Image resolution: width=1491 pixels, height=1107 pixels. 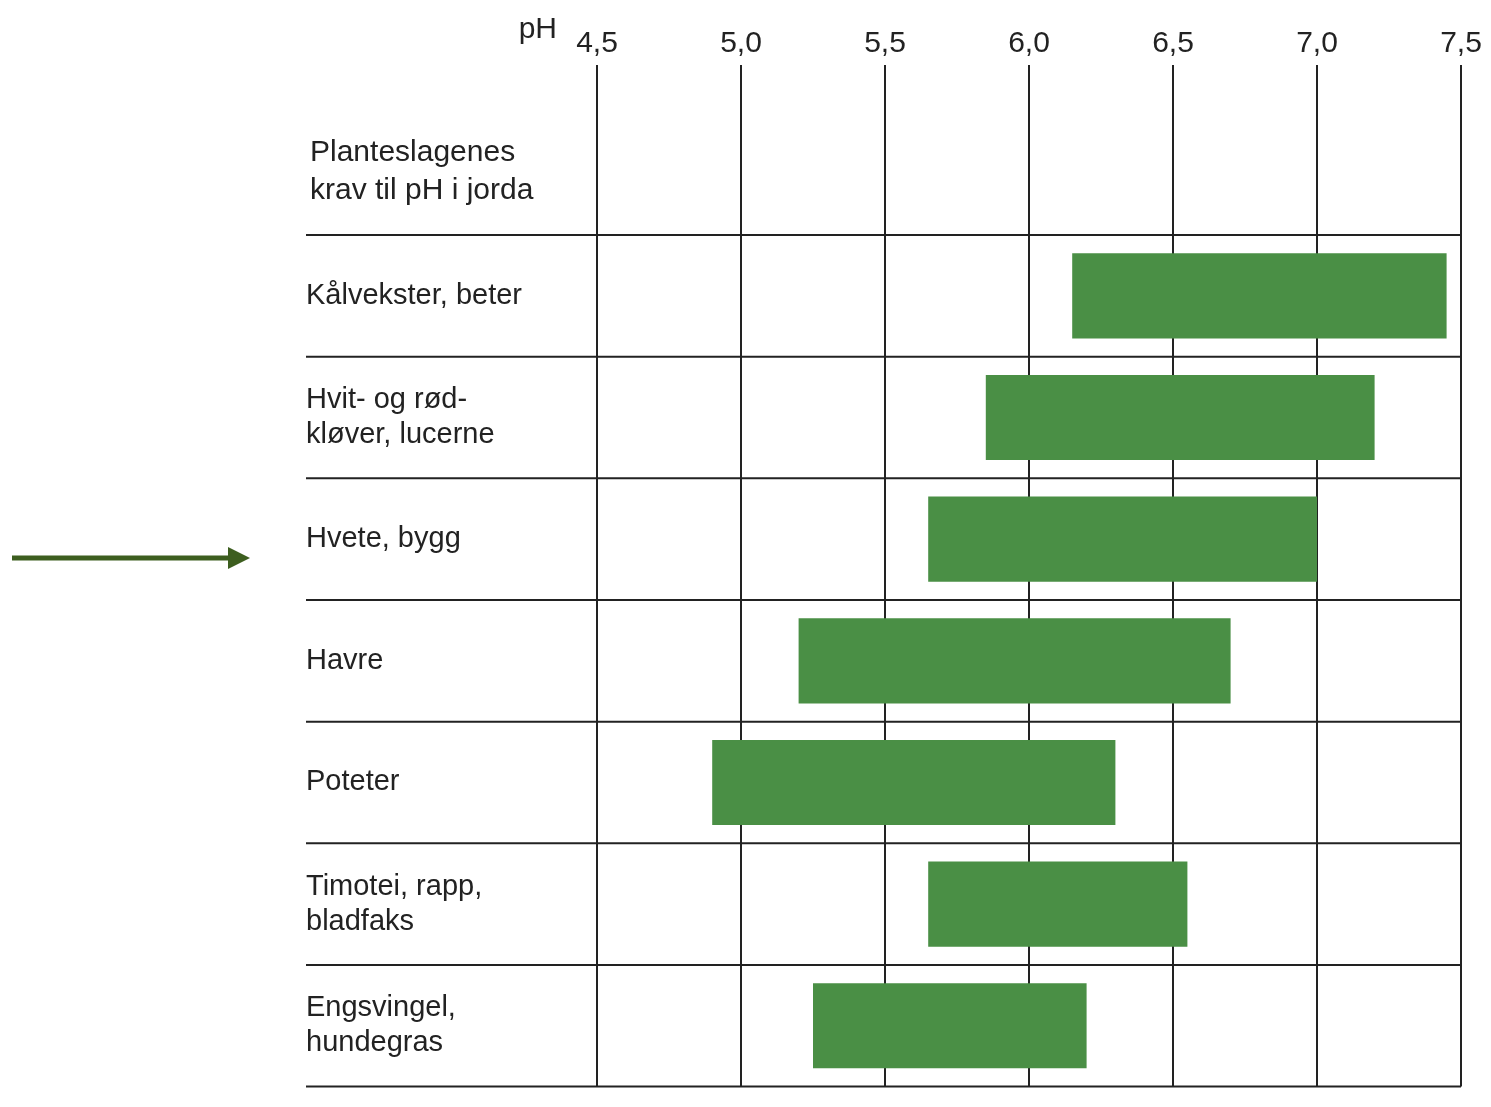 What do you see at coordinates (383, 537) in the screenshot?
I see `y-tick-label: Hvete, bygg` at bounding box center [383, 537].